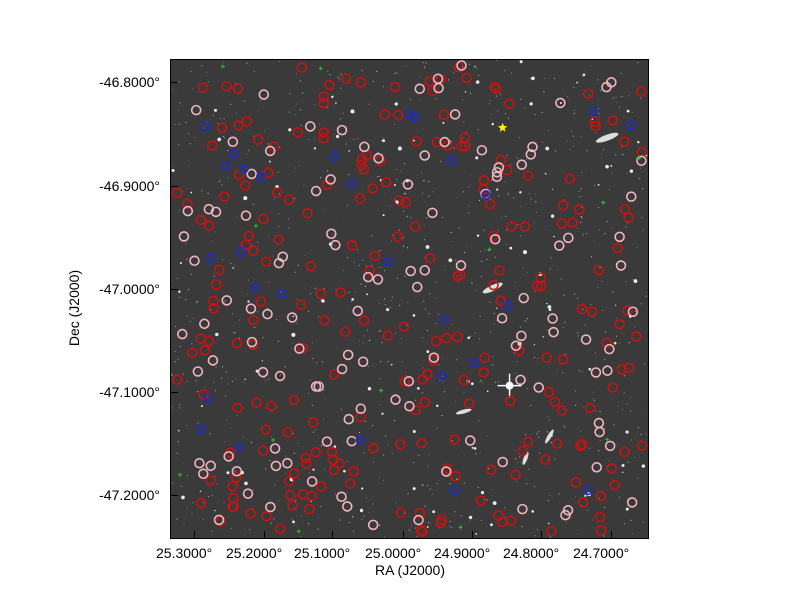 The image size is (800, 600). I want to click on y-tick-mark, so click(174, 82).